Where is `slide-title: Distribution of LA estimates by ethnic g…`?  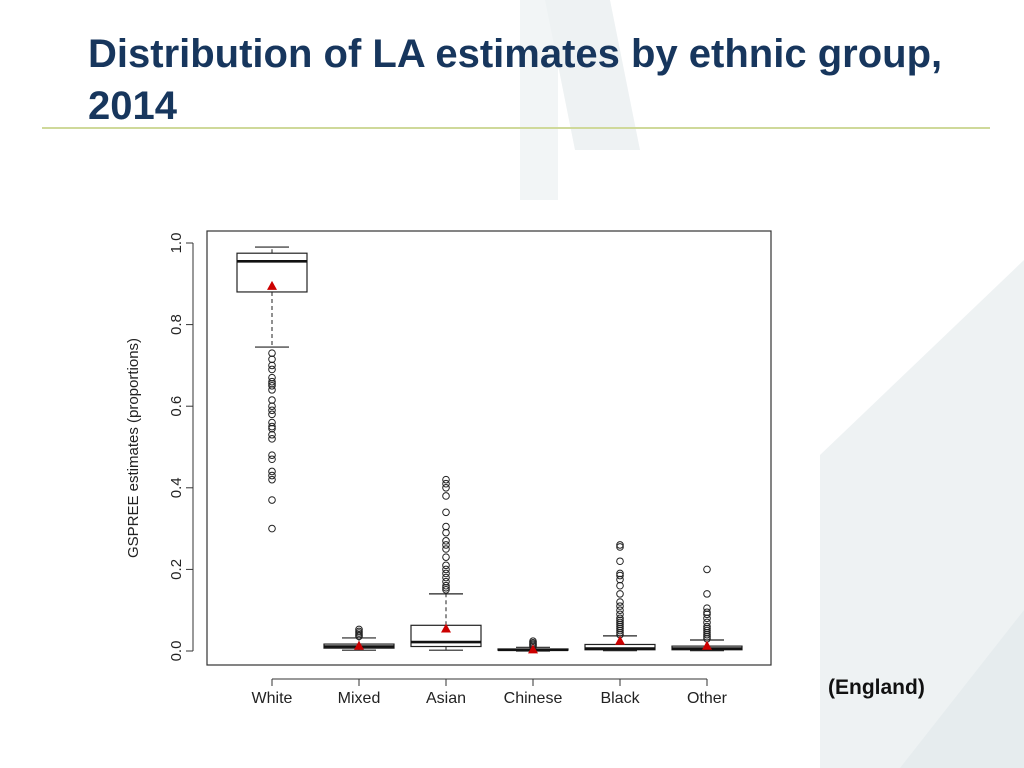 slide-title: Distribution of LA estimates by ethnic g… is located at coordinates (515, 80).